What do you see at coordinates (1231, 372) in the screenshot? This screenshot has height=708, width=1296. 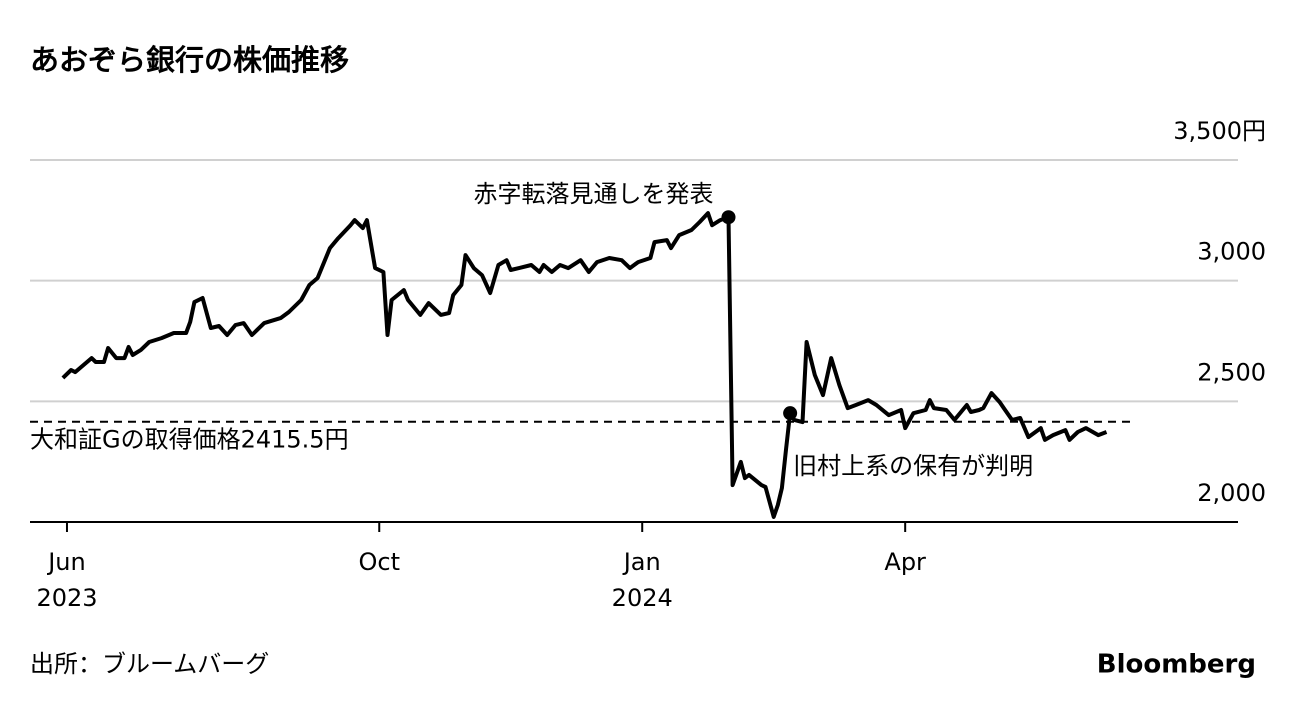 I see `y-tick-label: 2,500` at bounding box center [1231, 372].